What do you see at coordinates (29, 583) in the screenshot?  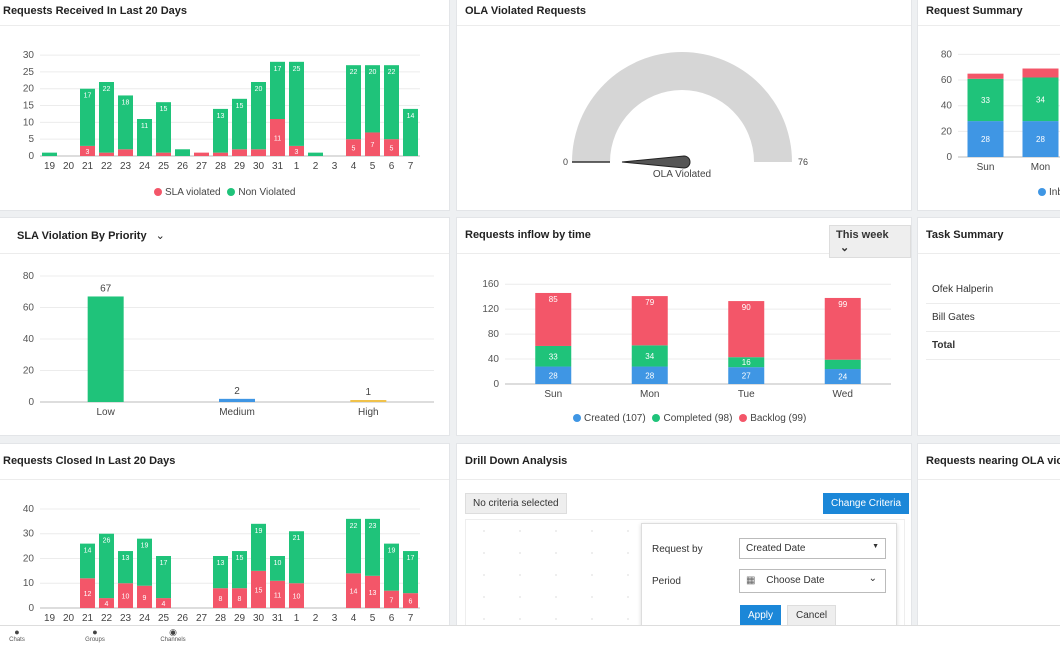 I see `y-tick-label: 10` at bounding box center [29, 583].